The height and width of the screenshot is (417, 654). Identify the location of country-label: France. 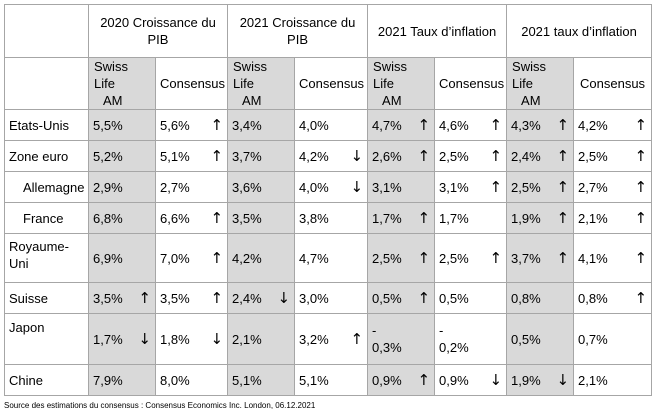
(46, 218).